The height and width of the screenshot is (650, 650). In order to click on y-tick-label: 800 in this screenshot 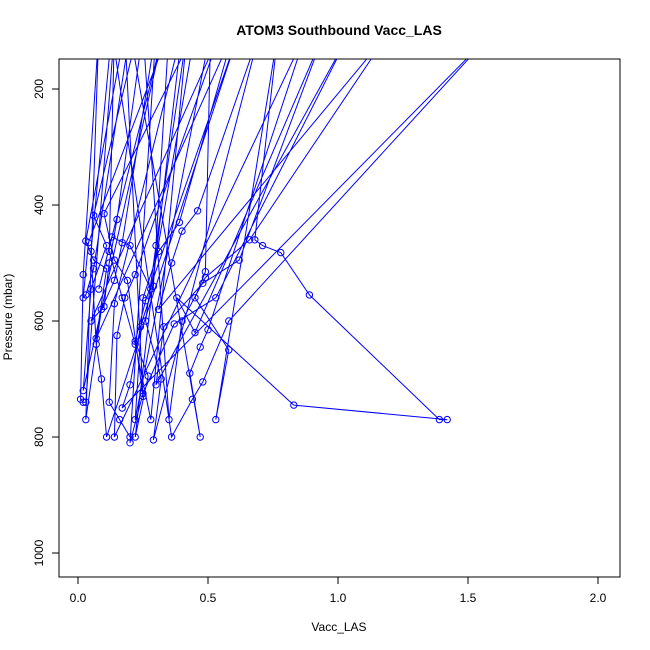, I will do `click(39, 437)`.